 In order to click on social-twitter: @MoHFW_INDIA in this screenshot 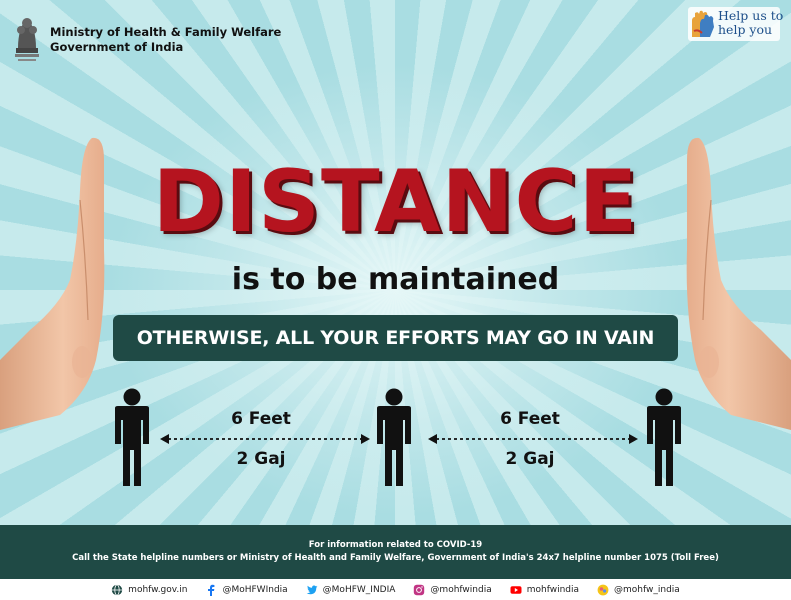, I will do `click(351, 590)`.